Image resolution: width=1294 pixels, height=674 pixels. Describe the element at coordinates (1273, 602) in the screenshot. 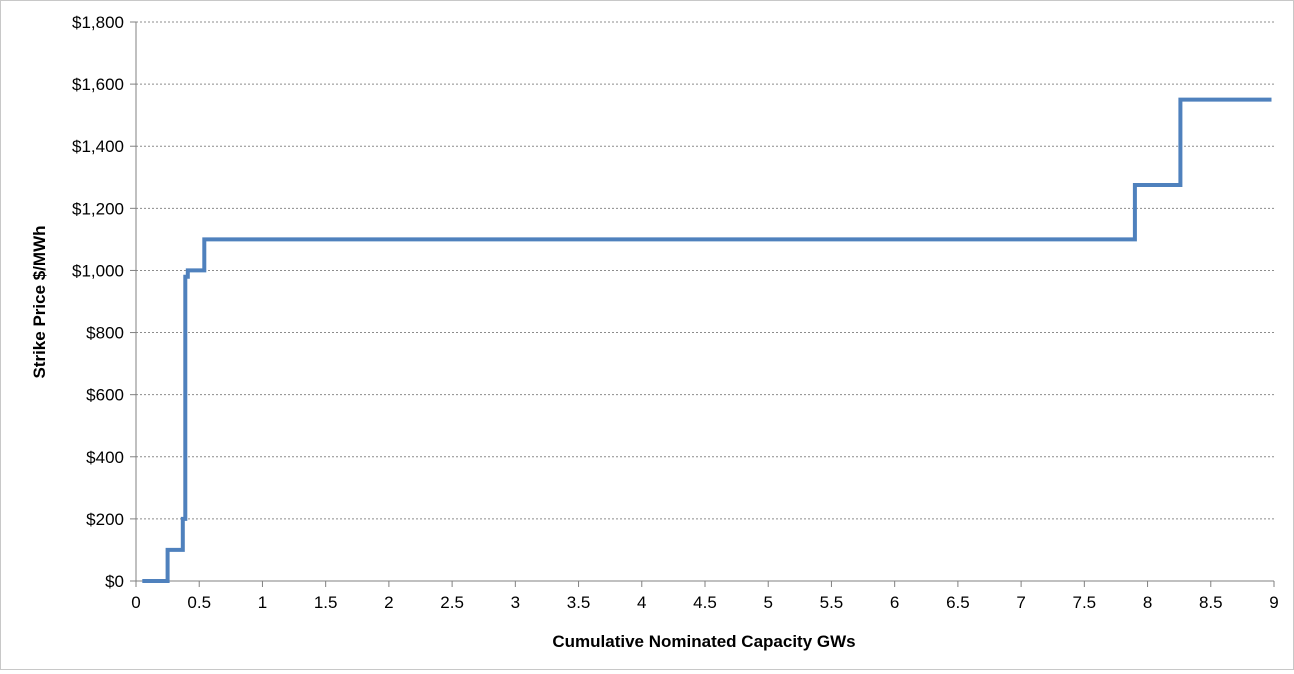

I see `x-tick-label: 9` at that location.